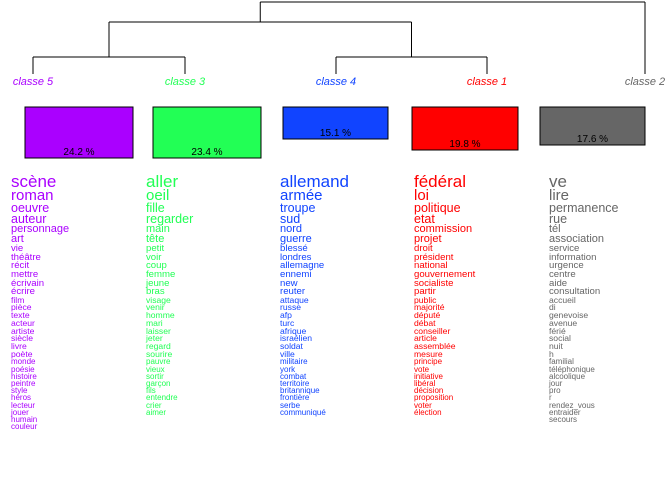  What do you see at coordinates (19, 391) in the screenshot?
I see `word-item: style` at bounding box center [19, 391].